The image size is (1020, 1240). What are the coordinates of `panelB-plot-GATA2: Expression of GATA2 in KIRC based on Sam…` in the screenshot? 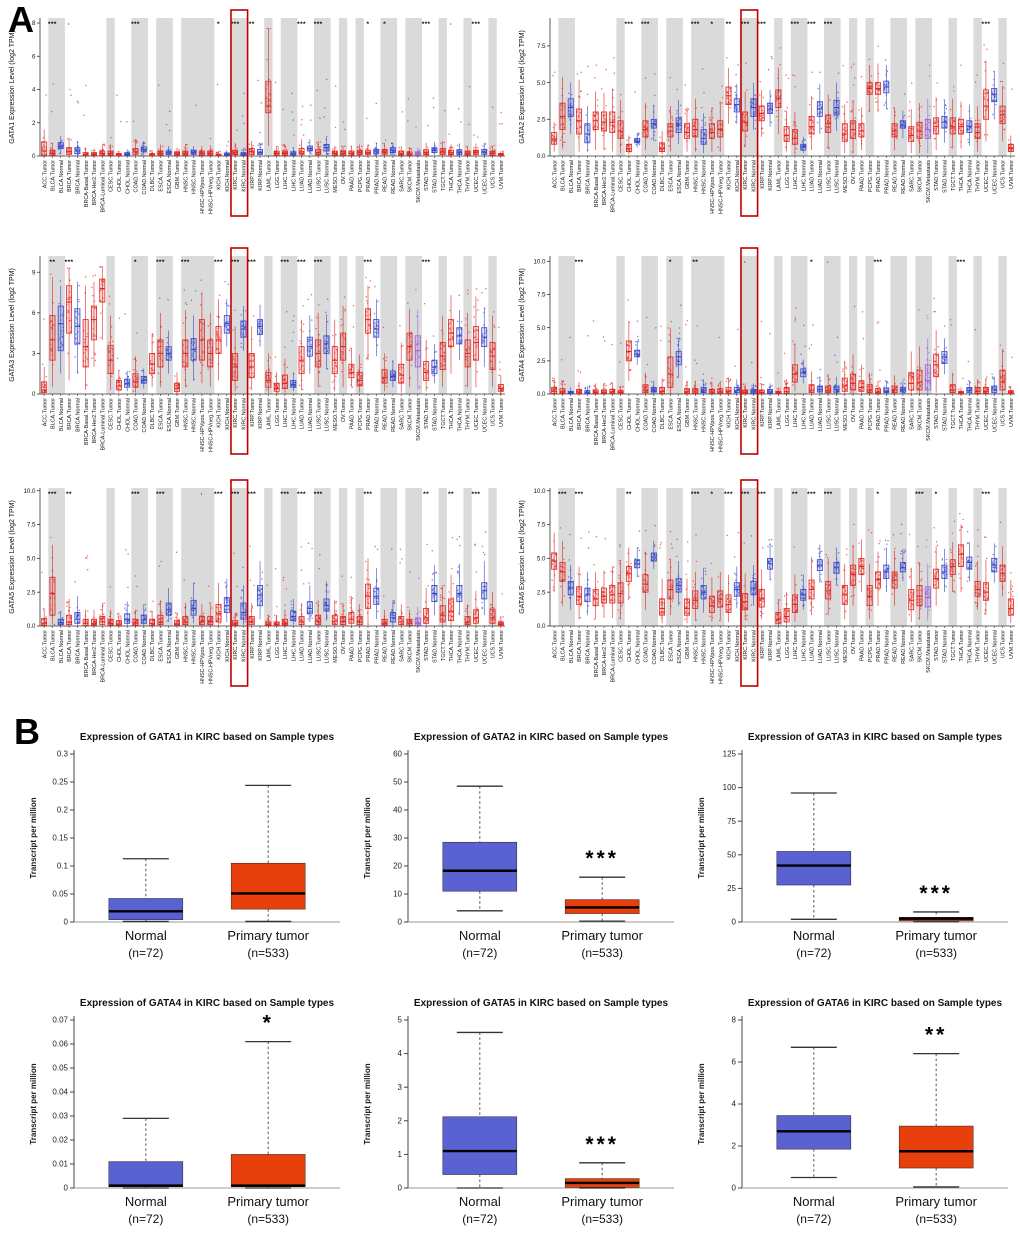 It's located at (519, 857).